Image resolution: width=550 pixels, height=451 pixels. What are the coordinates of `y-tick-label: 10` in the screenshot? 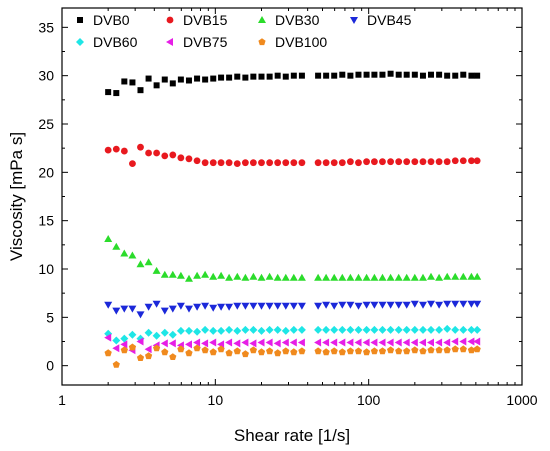 It's located at (46, 269).